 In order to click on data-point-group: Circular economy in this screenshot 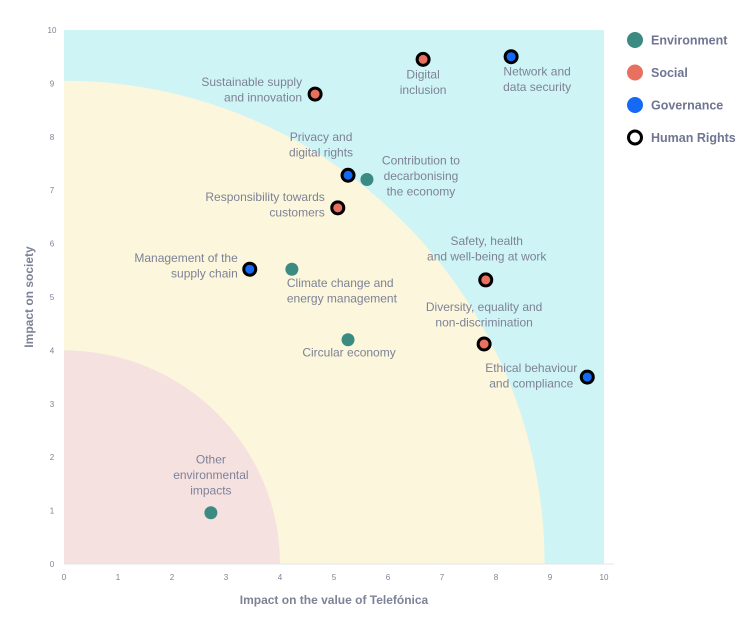, I will do `click(349, 346)`.